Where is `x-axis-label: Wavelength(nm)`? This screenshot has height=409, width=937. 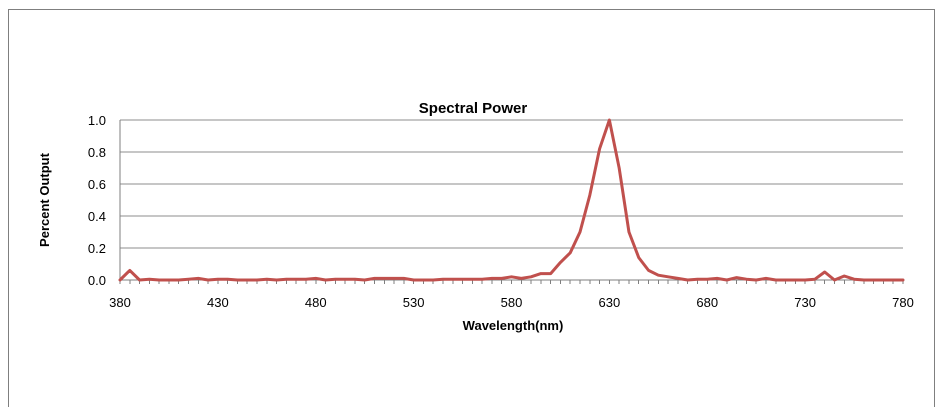 x-axis-label: Wavelength(nm) is located at coordinates (513, 325).